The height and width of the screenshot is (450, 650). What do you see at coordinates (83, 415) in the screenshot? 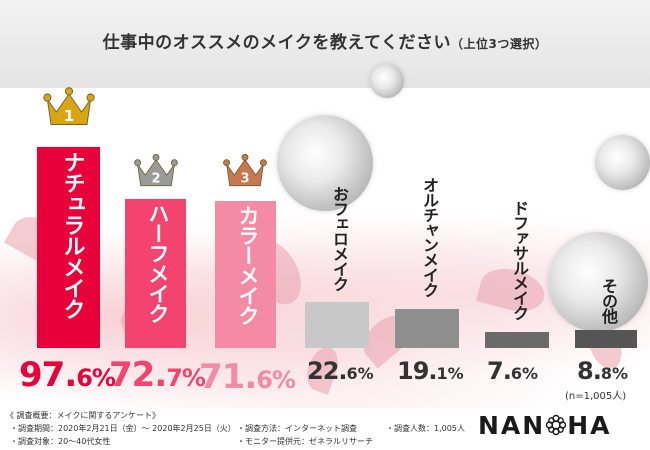
I see `survey-summary: 《 調査概要：メイクに関するアンケート》` at bounding box center [83, 415].